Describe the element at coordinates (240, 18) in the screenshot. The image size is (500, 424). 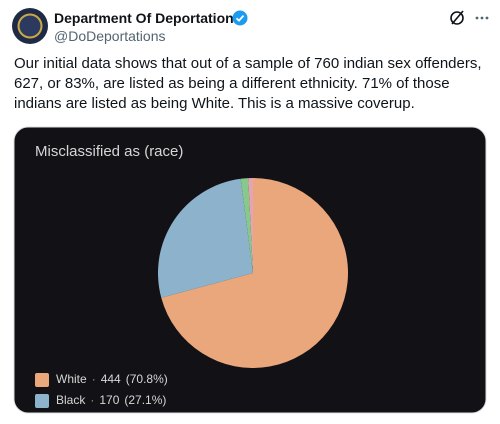
I see `verified-badge` at that location.